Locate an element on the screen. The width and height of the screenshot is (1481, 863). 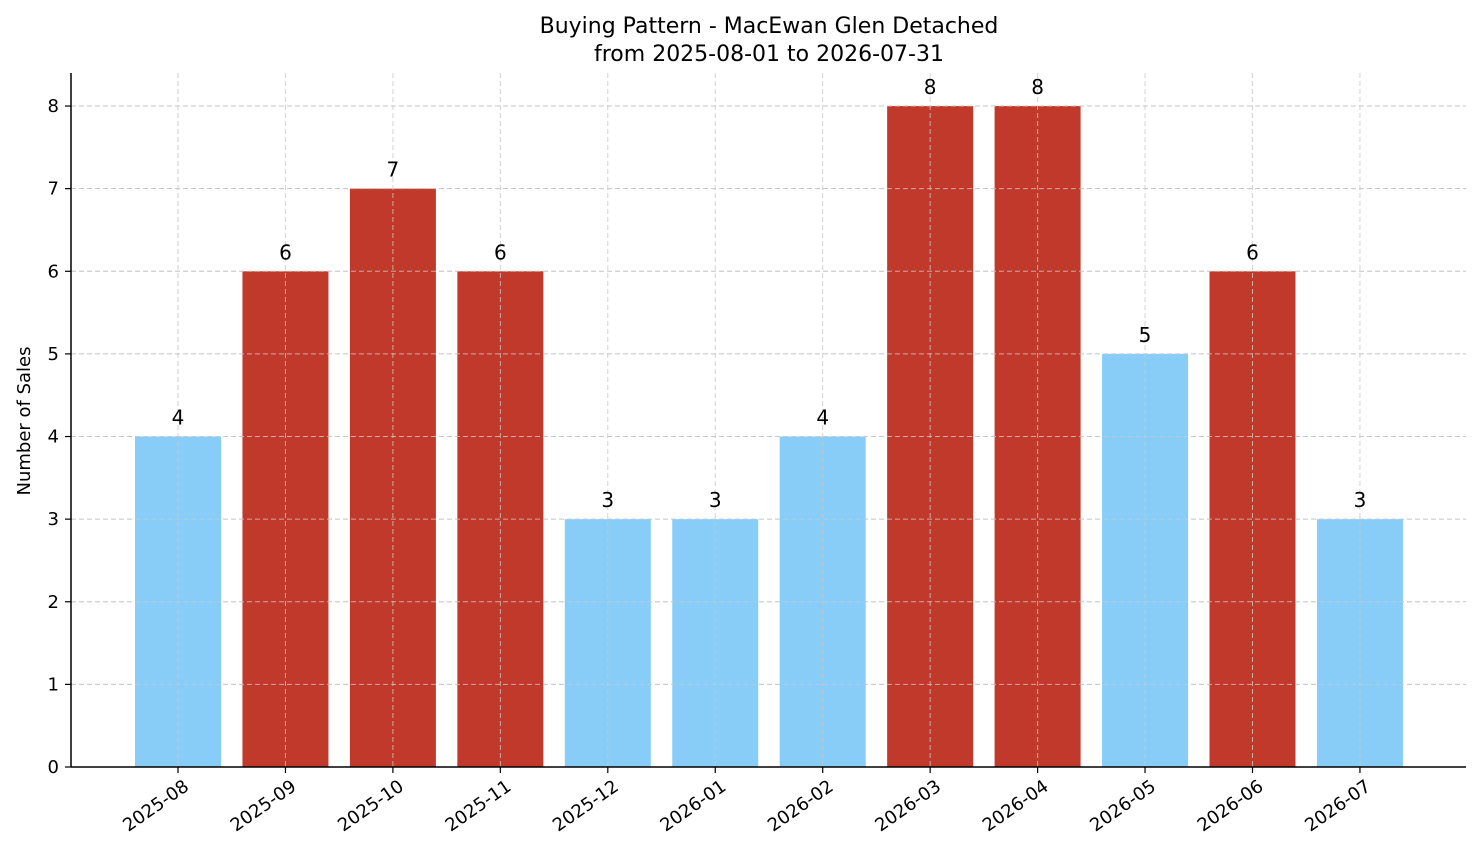
x-tick-label: 2025-12 is located at coordinates (586, 806).